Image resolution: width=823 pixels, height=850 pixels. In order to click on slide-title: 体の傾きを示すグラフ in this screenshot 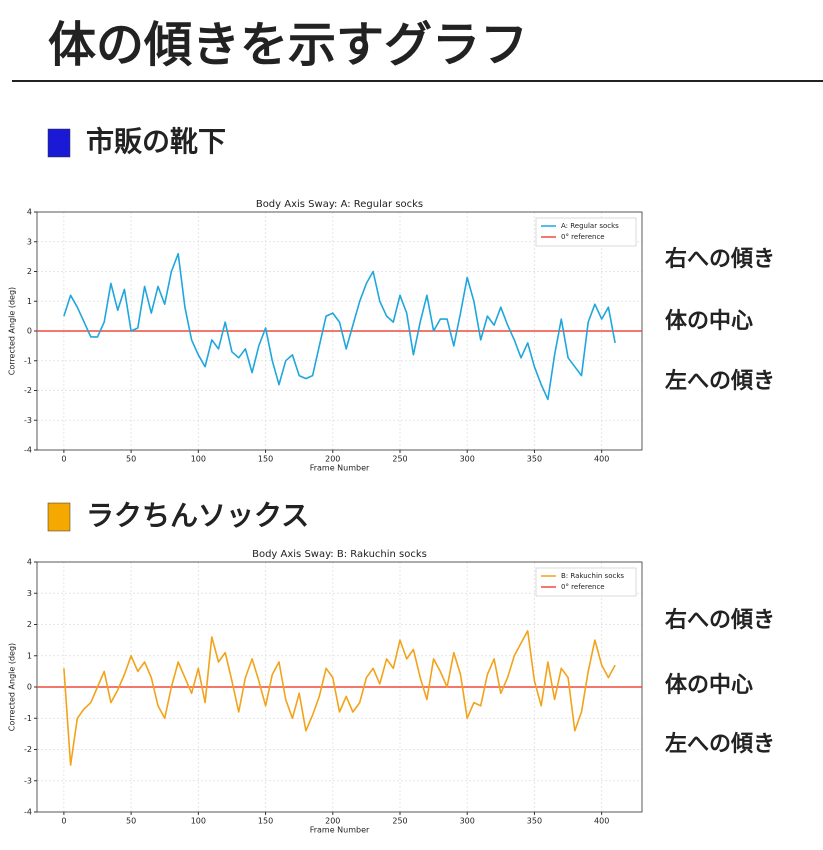, I will do `click(288, 45)`.